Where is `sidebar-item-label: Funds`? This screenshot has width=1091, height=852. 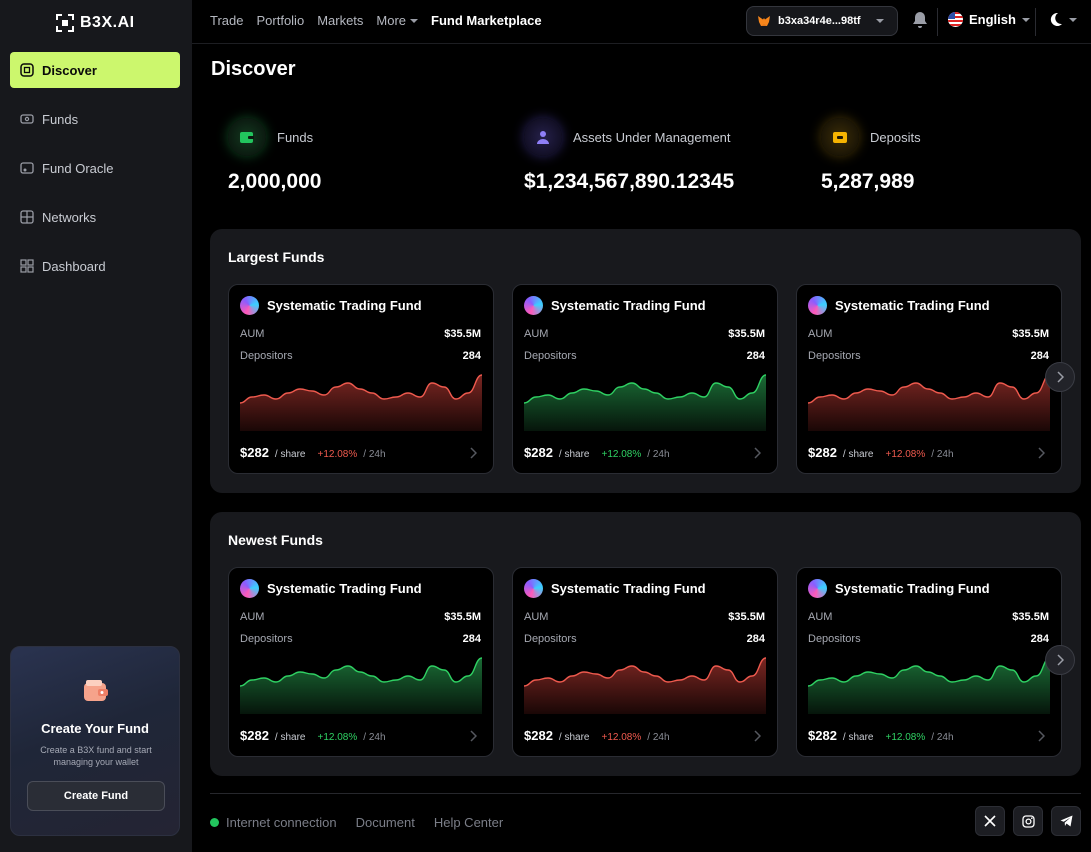
sidebar-item-label: Funds is located at coordinates (60, 119).